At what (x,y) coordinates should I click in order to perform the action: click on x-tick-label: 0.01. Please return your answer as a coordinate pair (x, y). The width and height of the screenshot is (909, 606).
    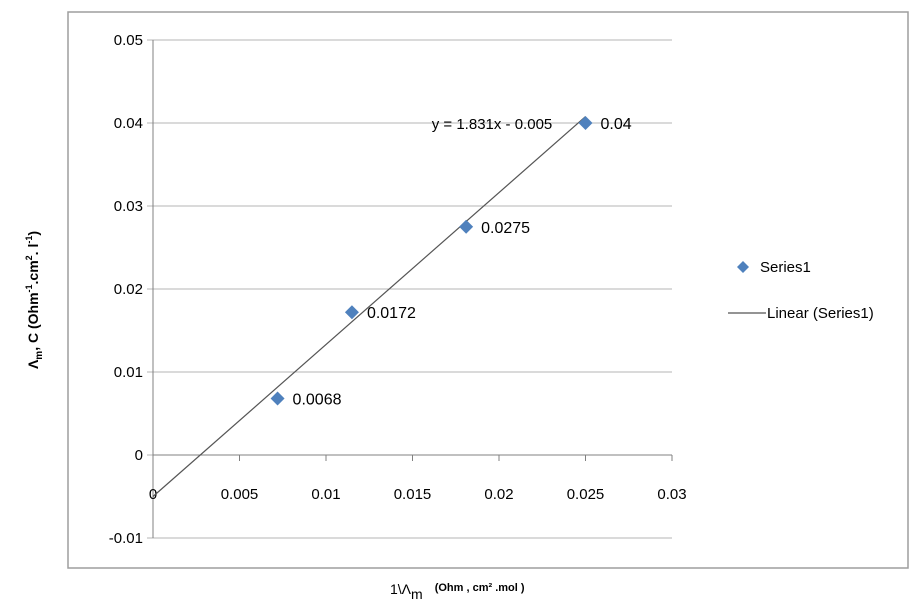
    Looking at the image, I should click on (325, 494).